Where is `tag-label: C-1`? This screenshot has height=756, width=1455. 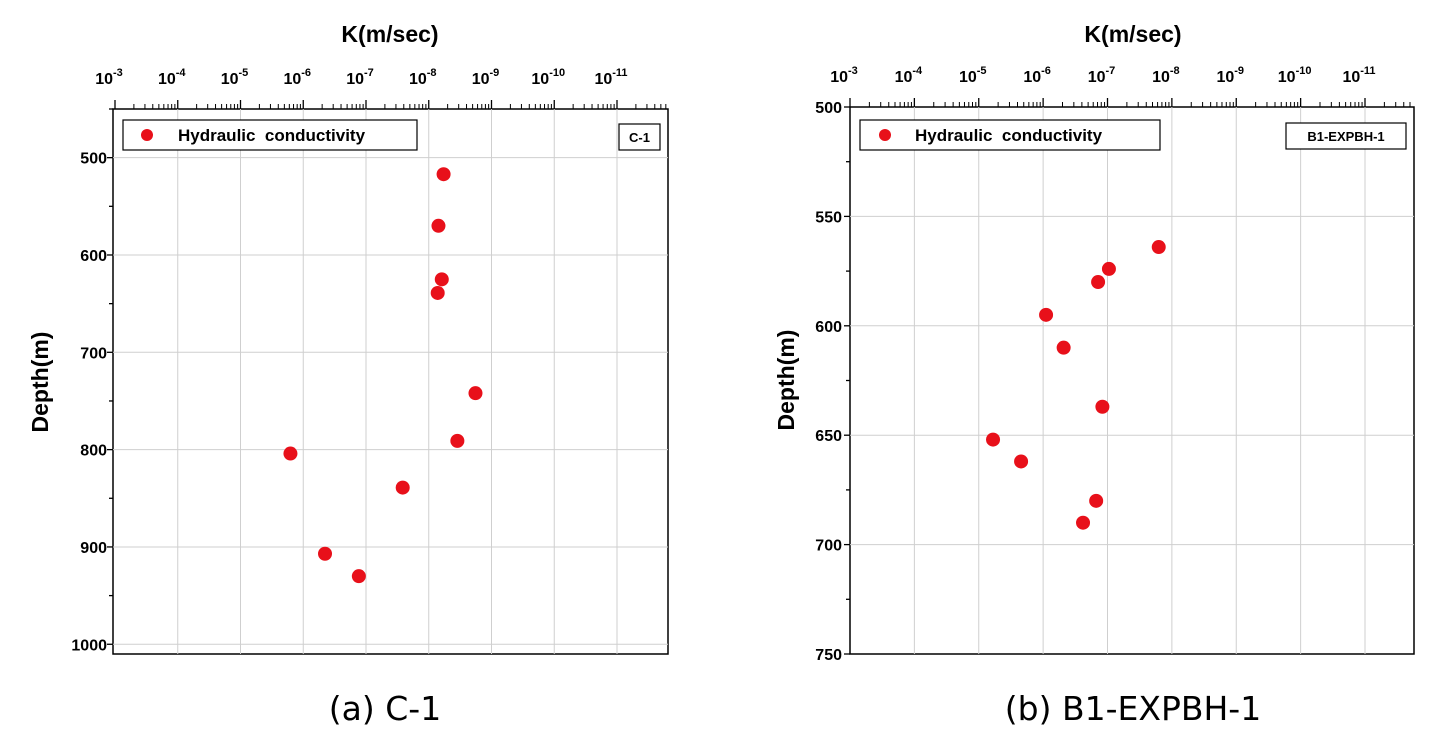 tag-label: C-1 is located at coordinates (639, 137).